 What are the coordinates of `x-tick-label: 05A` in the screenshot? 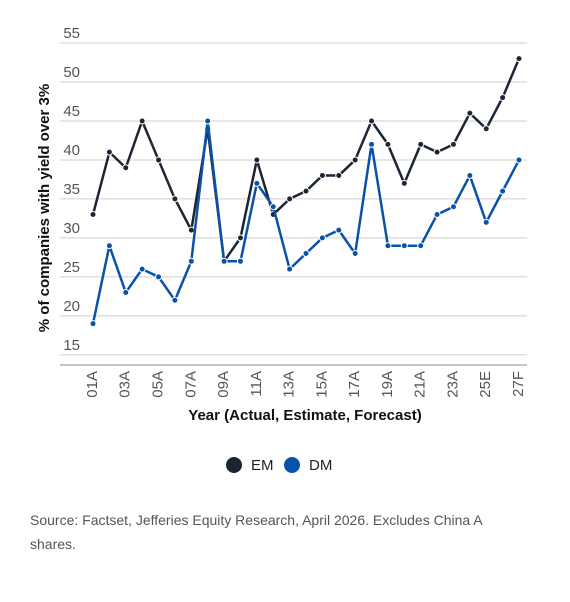 It's located at (158, 384).